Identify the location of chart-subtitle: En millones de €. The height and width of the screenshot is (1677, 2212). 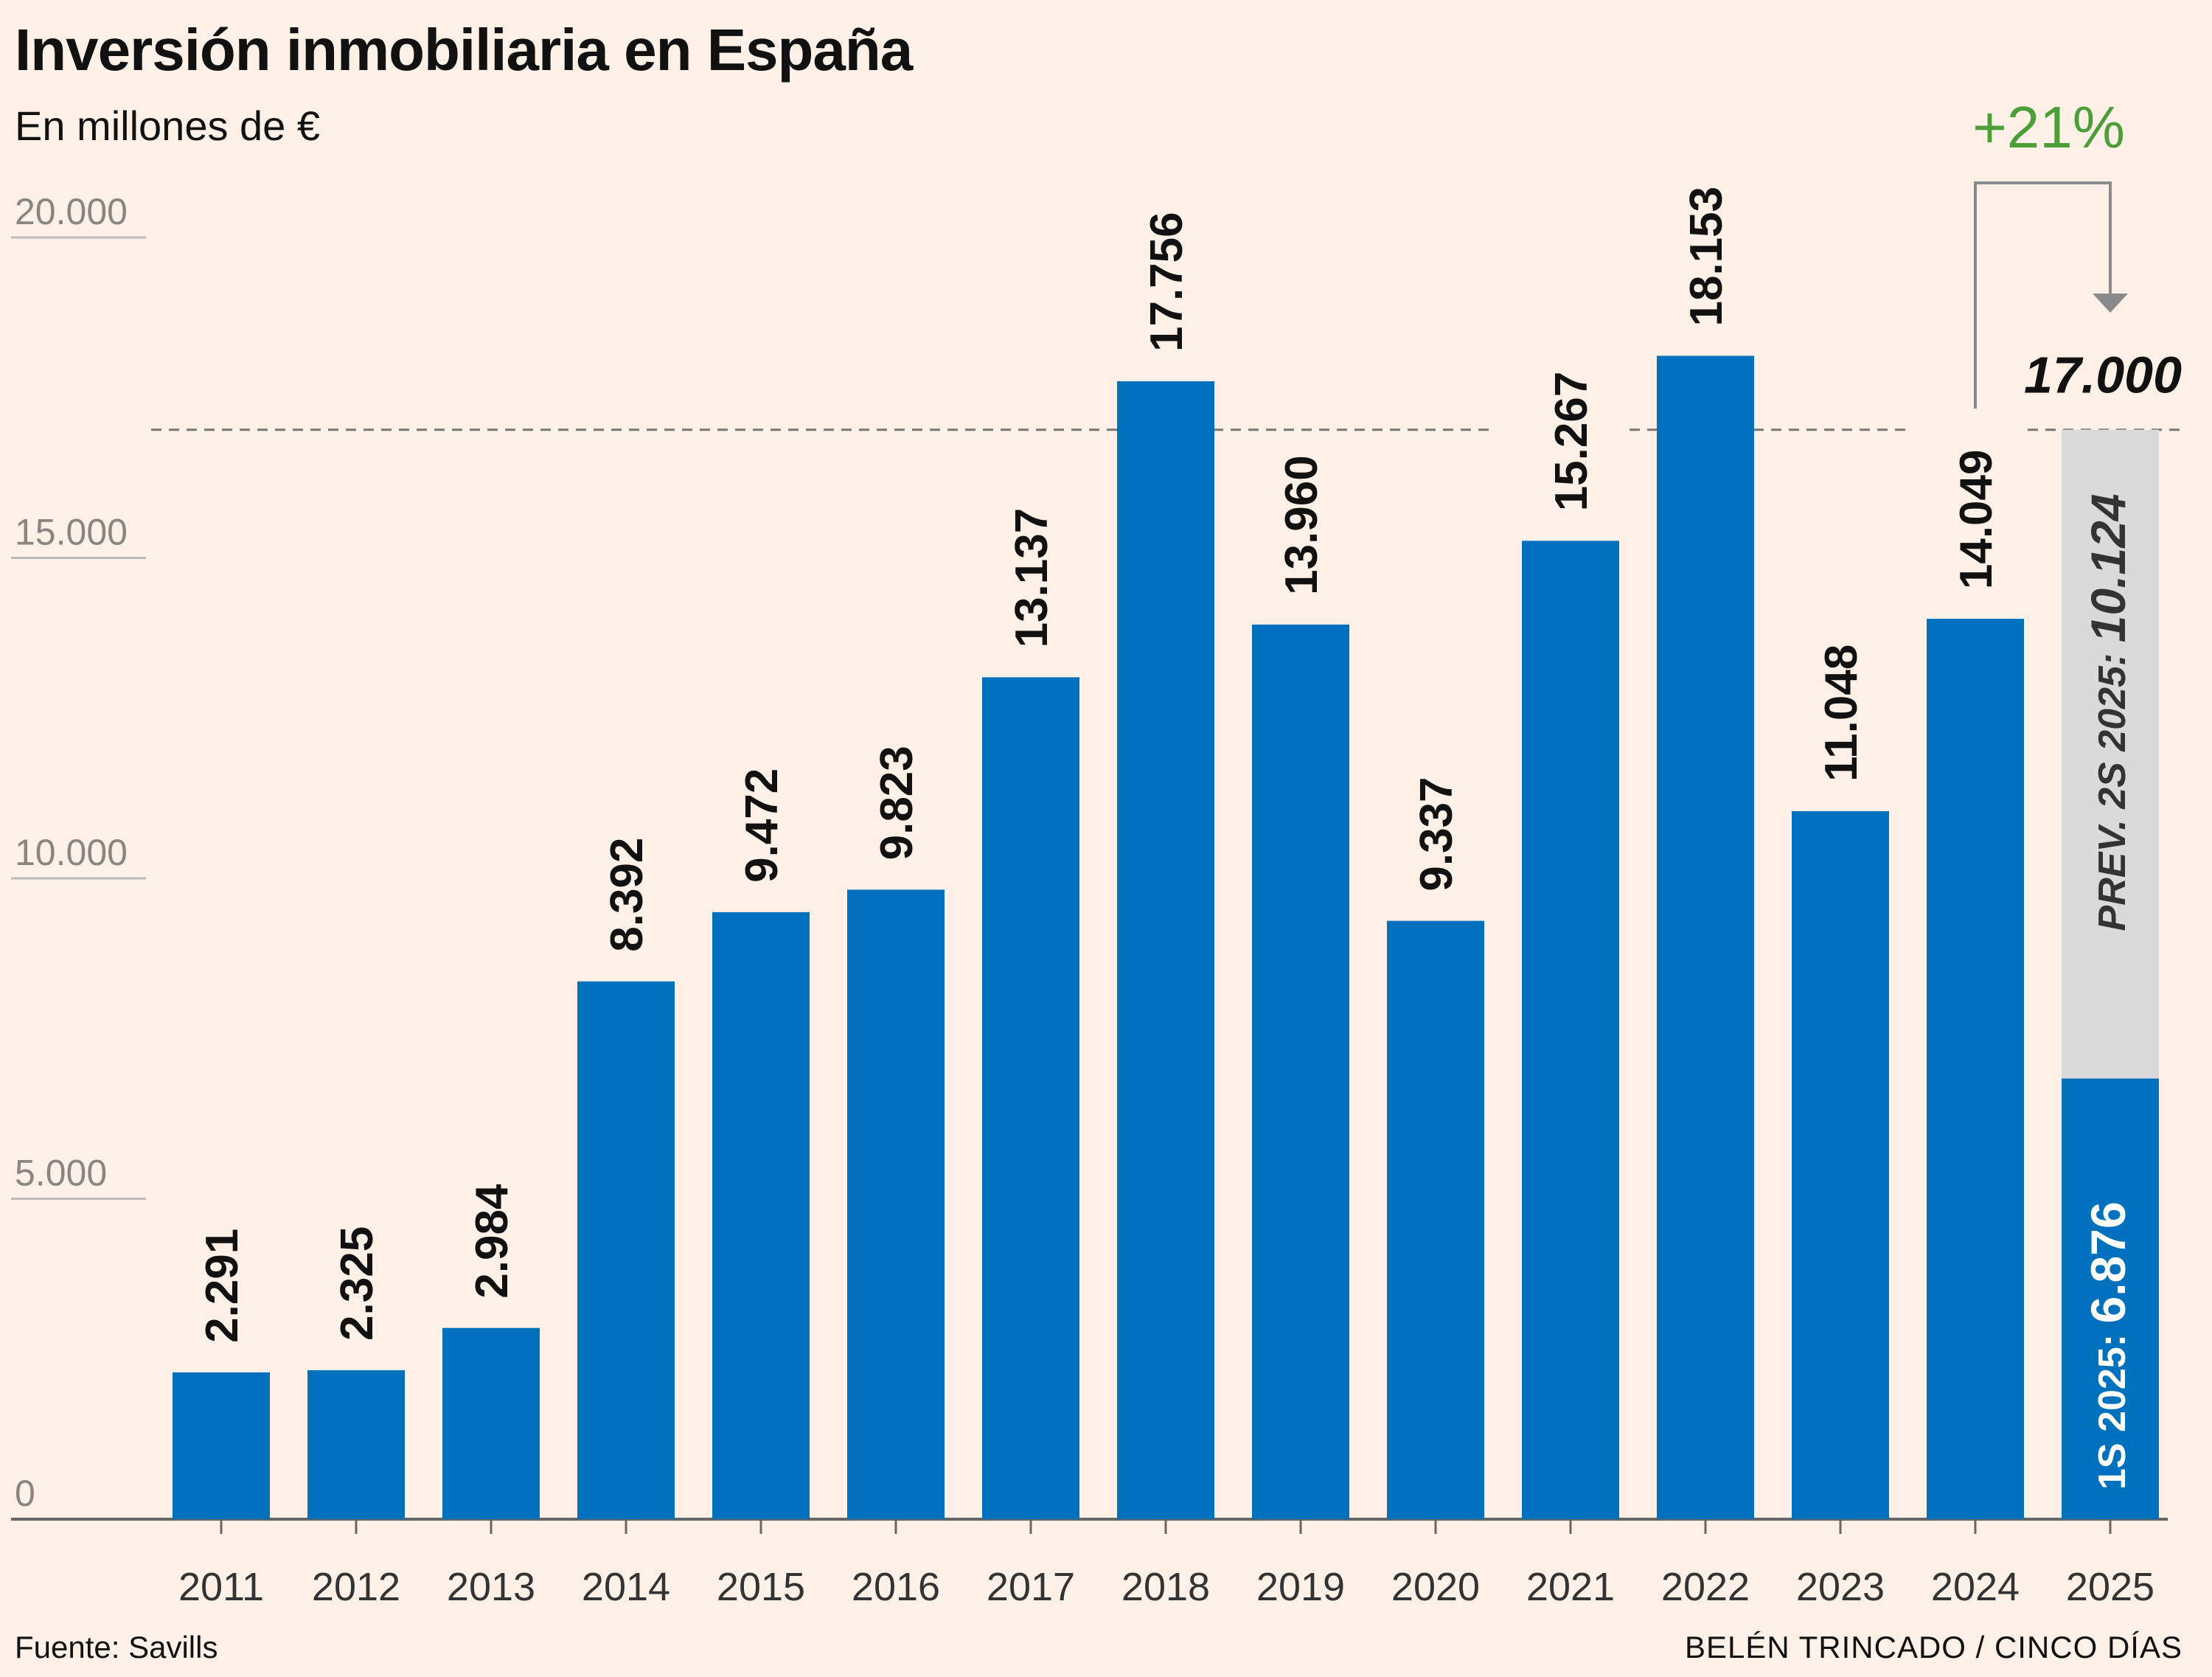
(168, 126).